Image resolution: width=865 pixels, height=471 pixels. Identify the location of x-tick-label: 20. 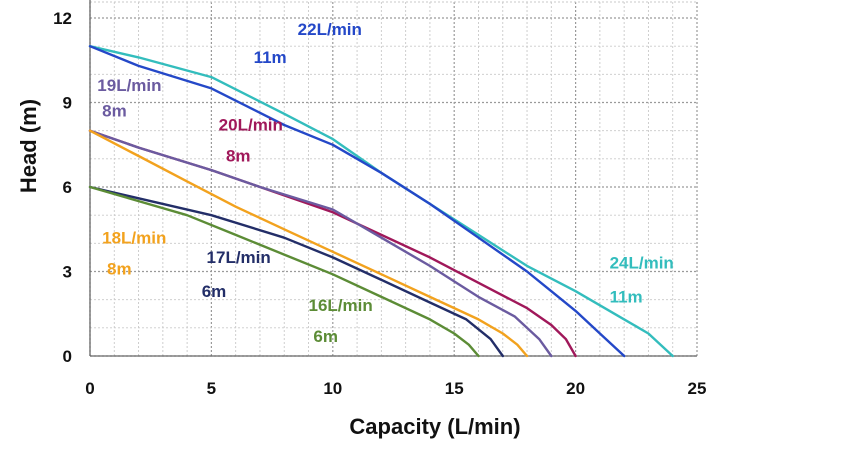
(575, 388).